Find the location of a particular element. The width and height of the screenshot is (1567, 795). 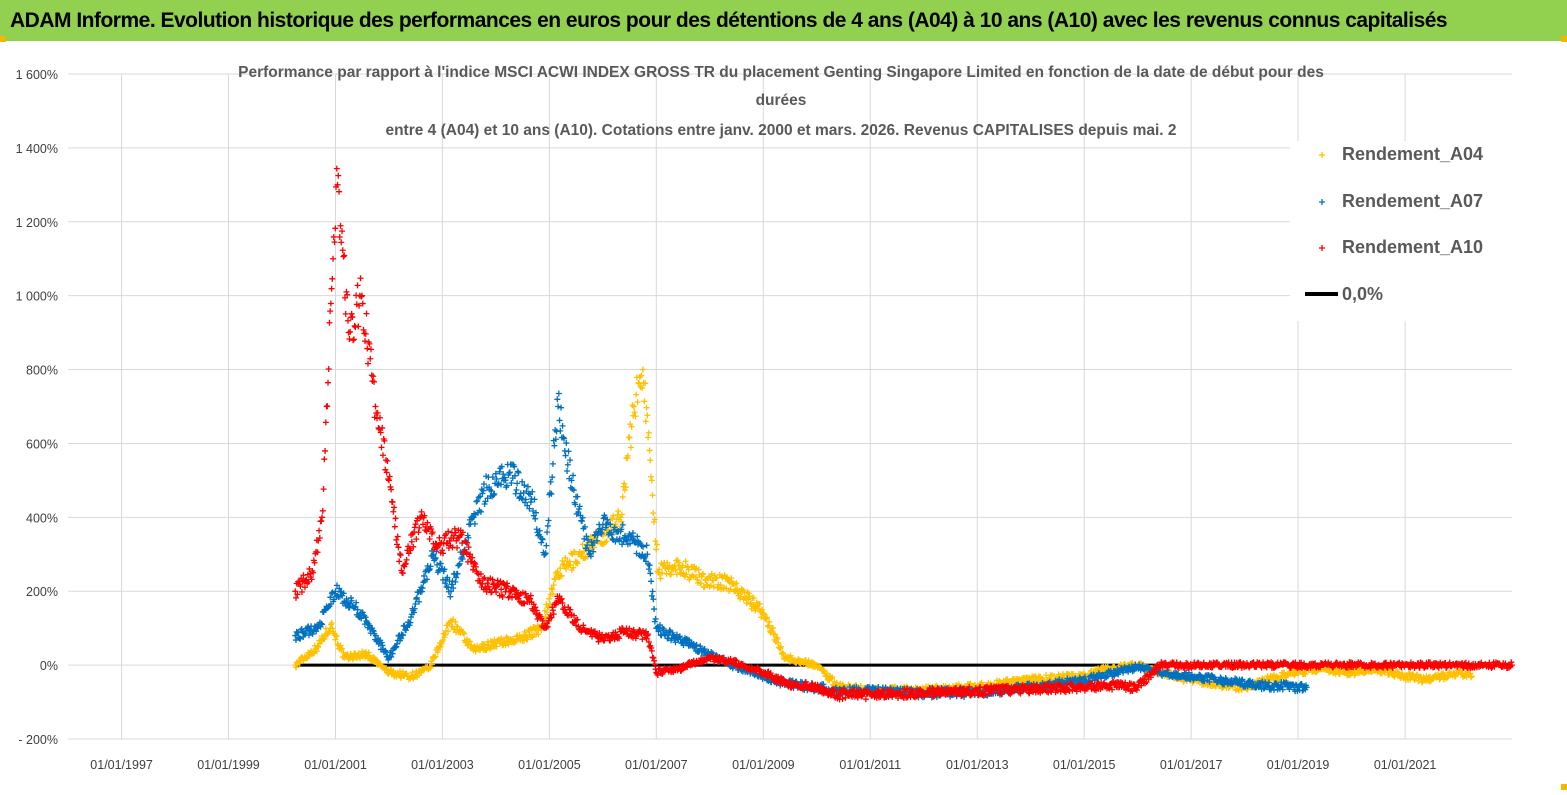

y-tick-label: 1 000% is located at coordinates (37, 297).